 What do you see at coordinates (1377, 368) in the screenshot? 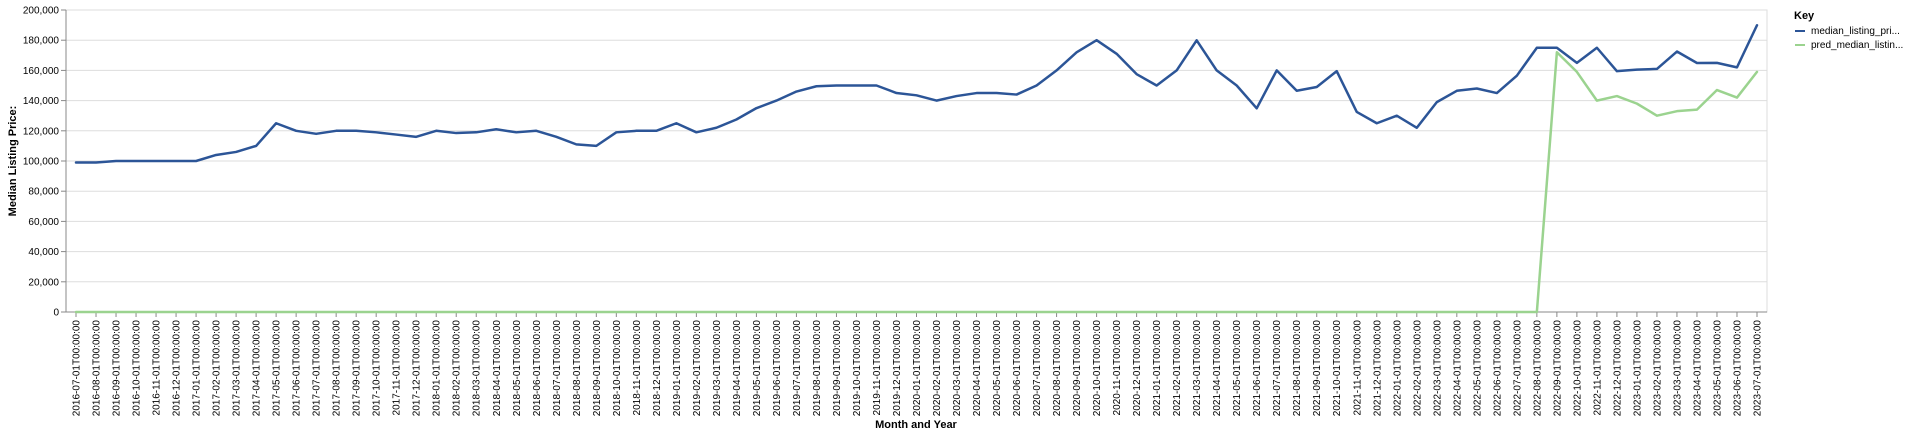
I see `x-tick-label: 2021-12-01T00:00:00` at bounding box center [1377, 368].